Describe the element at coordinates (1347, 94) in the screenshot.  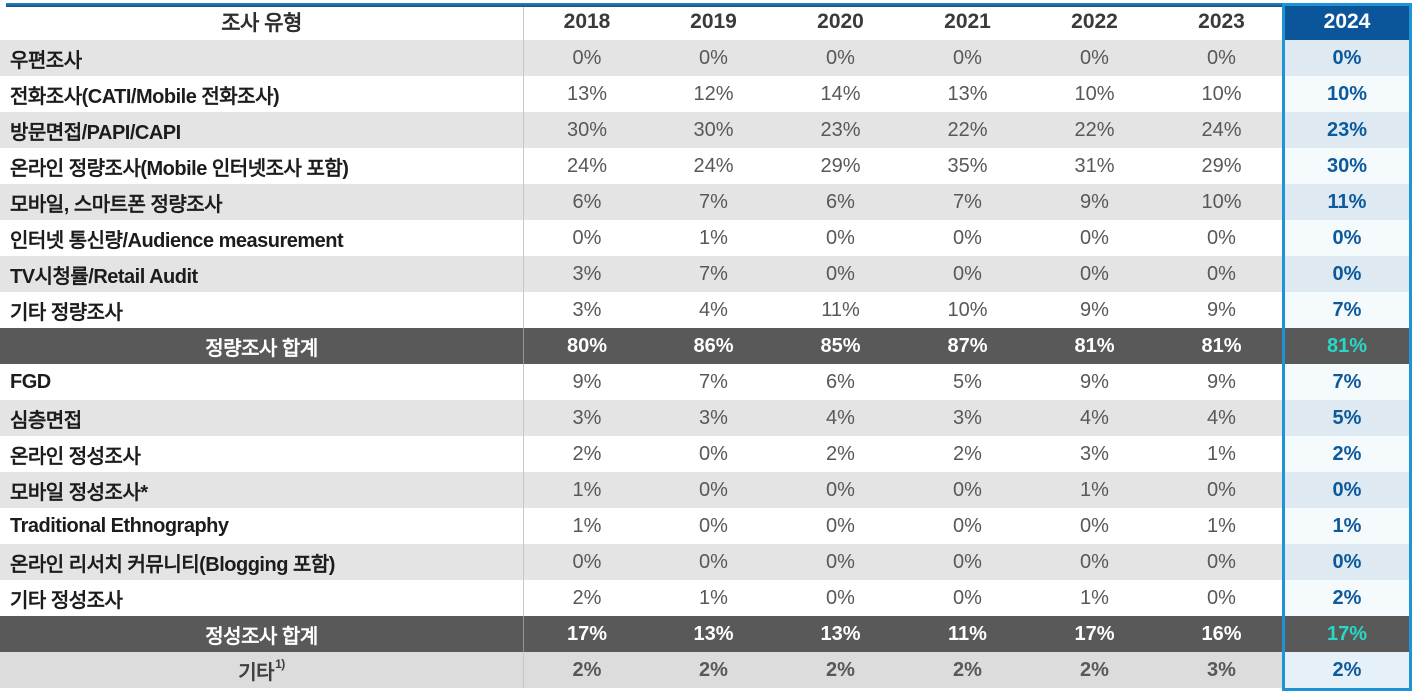
I see `value-cell-2024: 10%` at that location.